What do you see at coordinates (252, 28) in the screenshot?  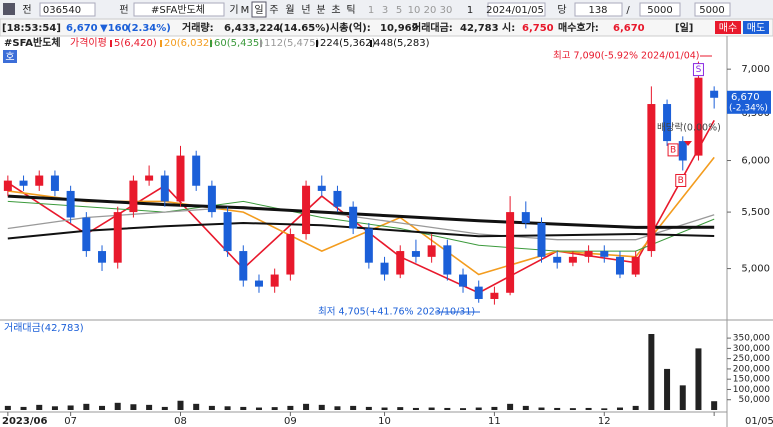 I see `info-volume: 6,433,224` at bounding box center [252, 28].